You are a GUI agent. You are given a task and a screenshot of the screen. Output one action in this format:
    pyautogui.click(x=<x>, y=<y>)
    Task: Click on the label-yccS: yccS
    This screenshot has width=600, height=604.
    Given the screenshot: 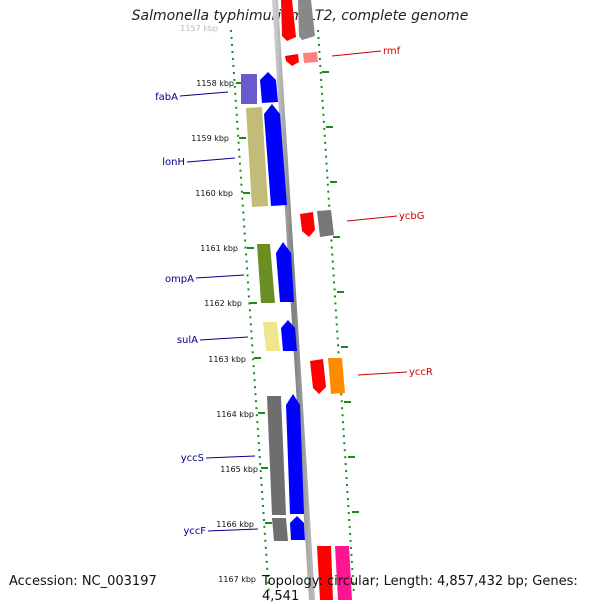 What is the action you would take?
    pyautogui.click(x=192, y=458)
    